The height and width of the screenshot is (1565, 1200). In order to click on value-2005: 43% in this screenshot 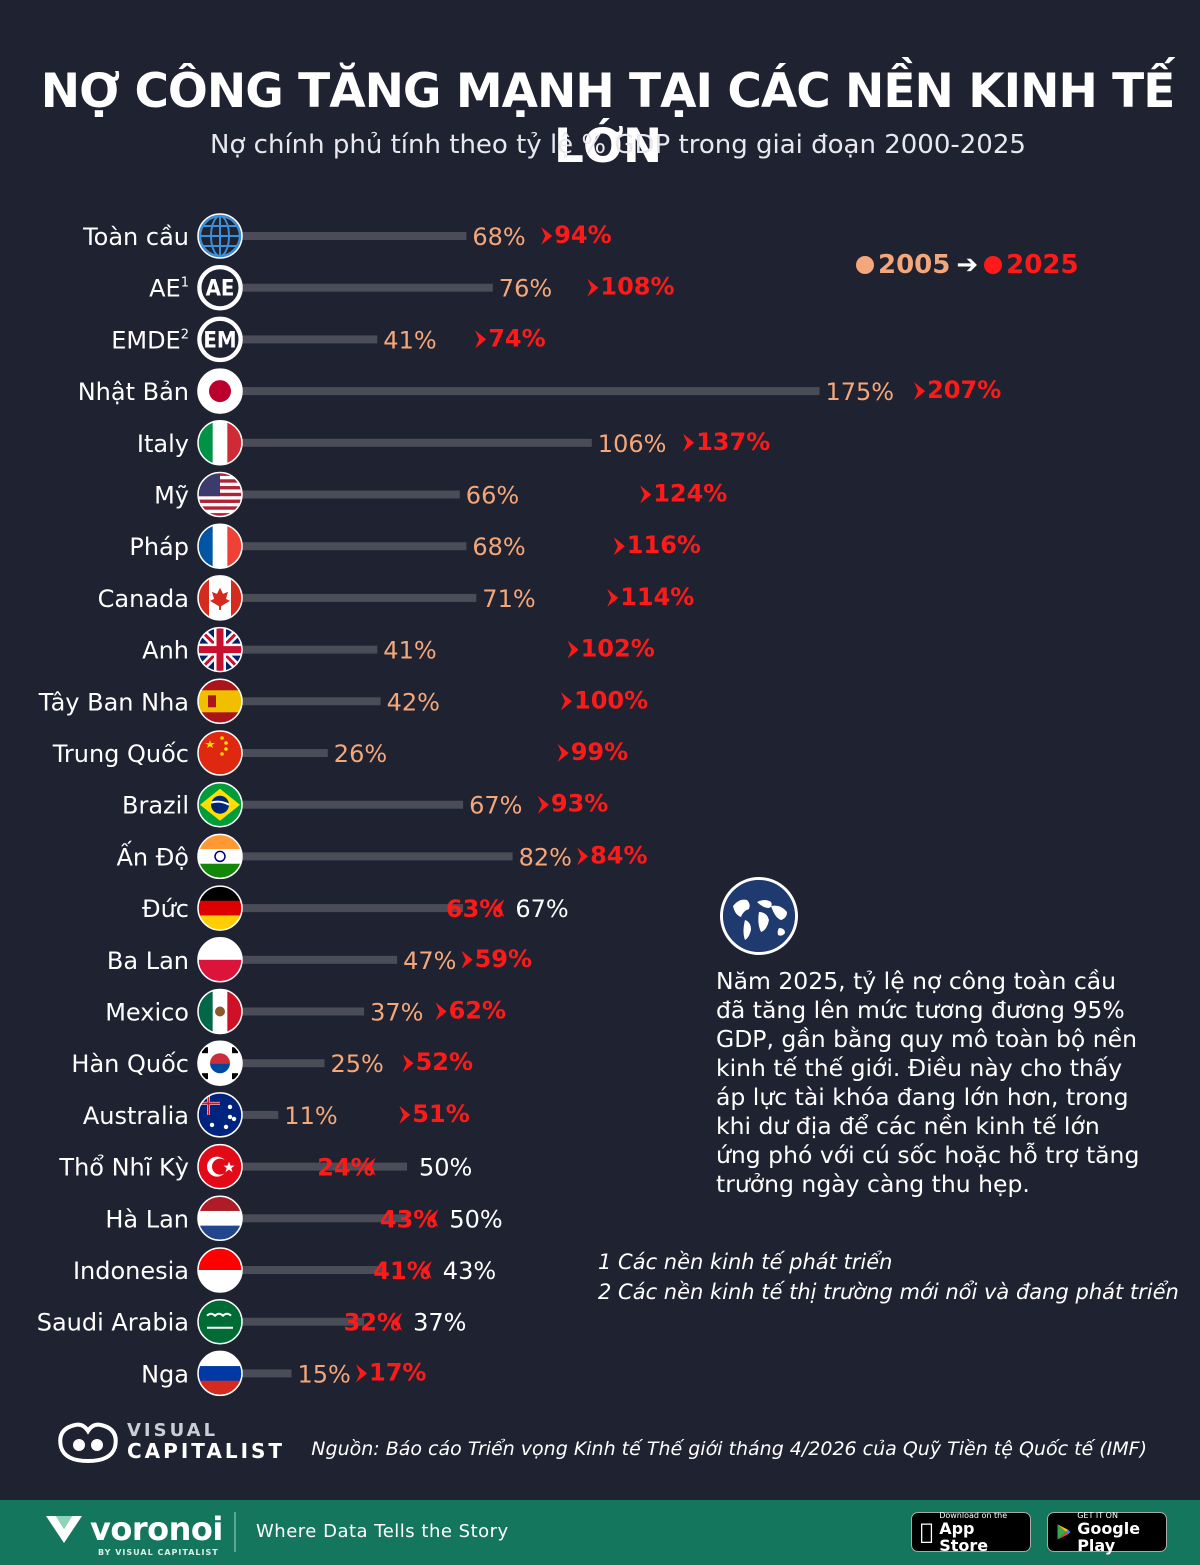, I will do `click(469, 1271)`.